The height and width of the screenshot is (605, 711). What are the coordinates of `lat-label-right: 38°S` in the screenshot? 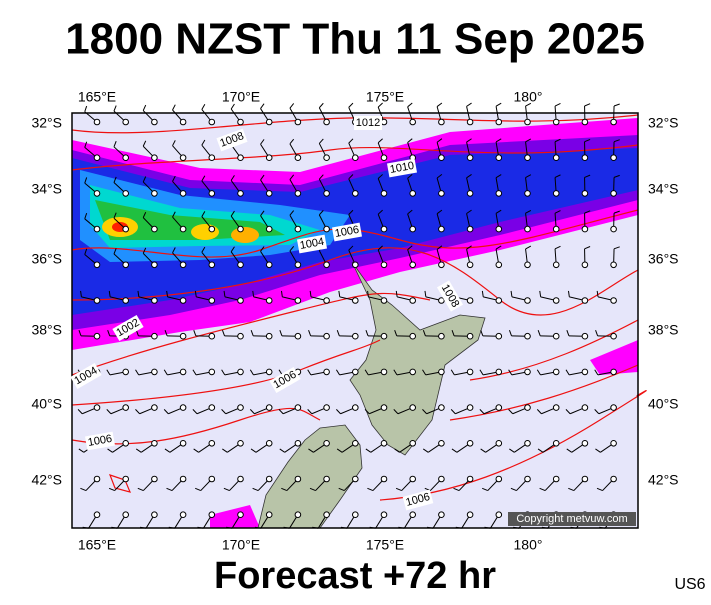 It's located at (663, 330).